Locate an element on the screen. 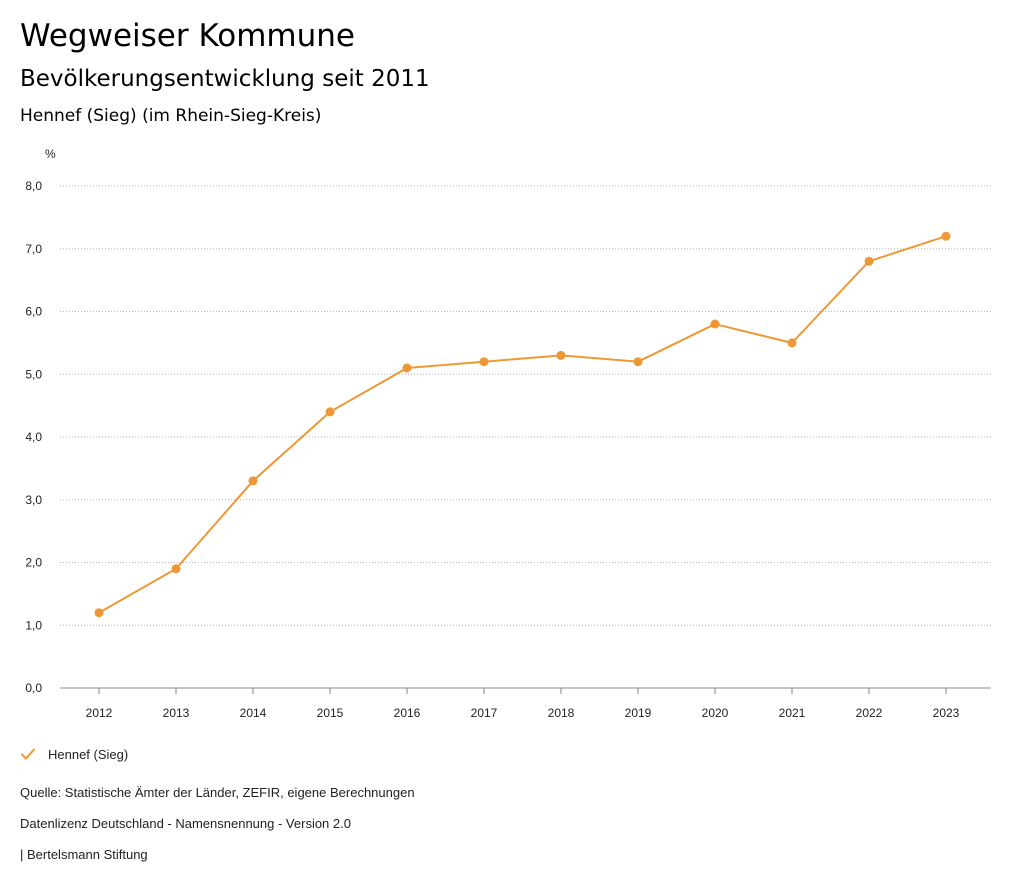 The height and width of the screenshot is (888, 1024). x-tick-label: 2016 is located at coordinates (407, 713).